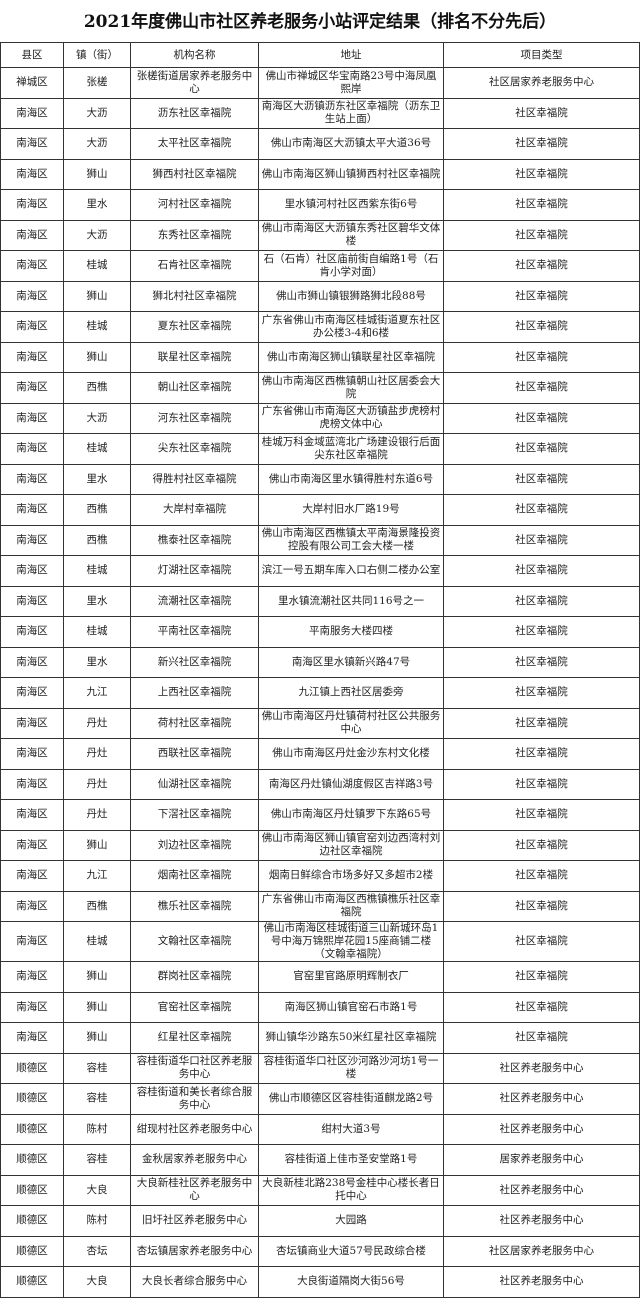 The width and height of the screenshot is (640, 1298). Describe the element at coordinates (320, 55) in the screenshot. I see `table-header-row: 县区 镇（街） 机构名称 地址 项目类型` at that location.